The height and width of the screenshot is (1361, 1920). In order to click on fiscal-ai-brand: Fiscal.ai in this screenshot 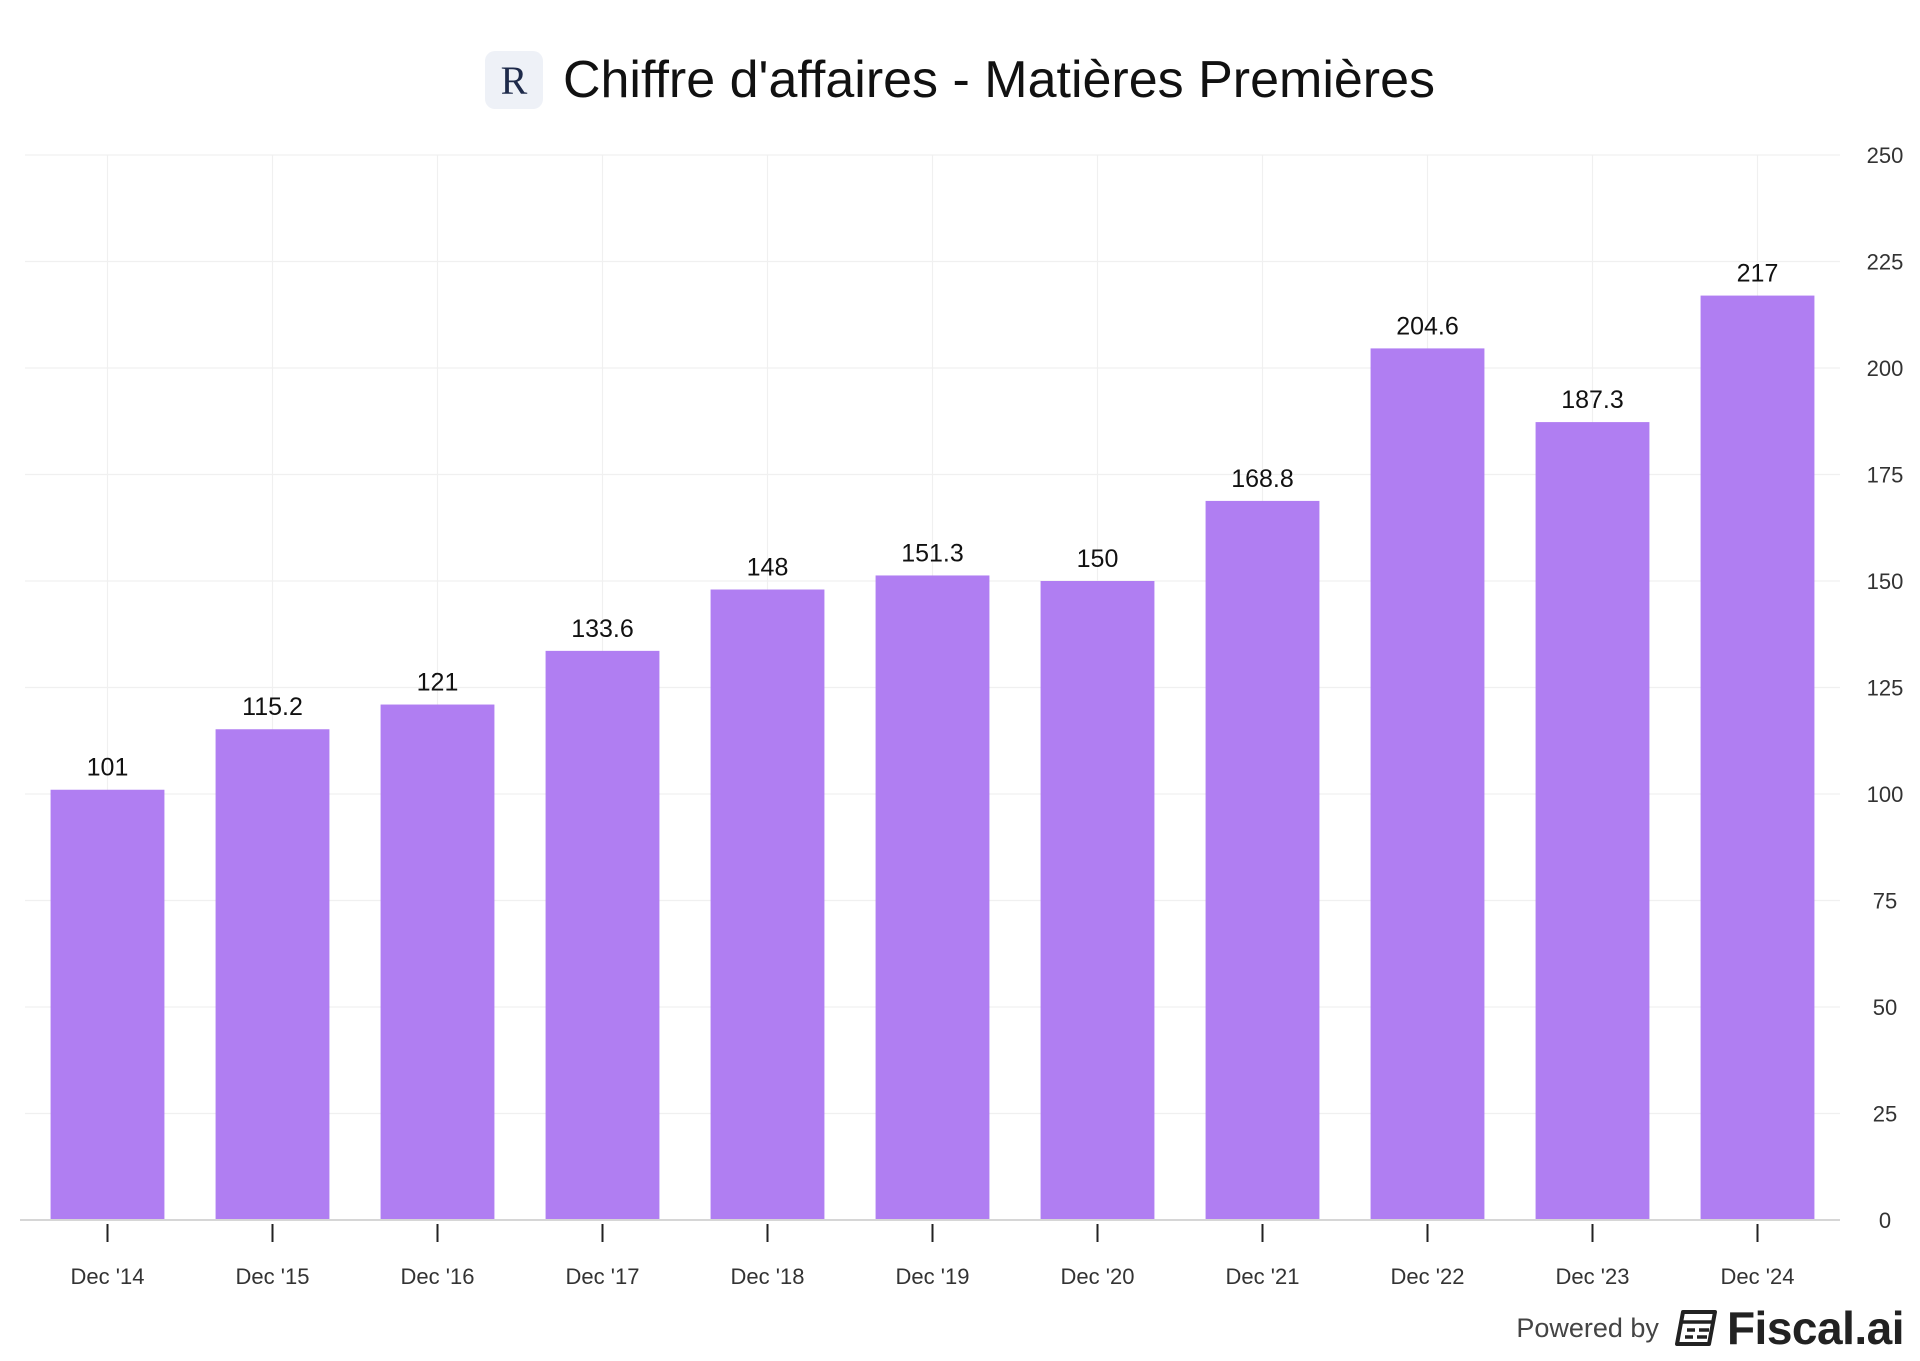, I will do `click(1815, 1328)`.